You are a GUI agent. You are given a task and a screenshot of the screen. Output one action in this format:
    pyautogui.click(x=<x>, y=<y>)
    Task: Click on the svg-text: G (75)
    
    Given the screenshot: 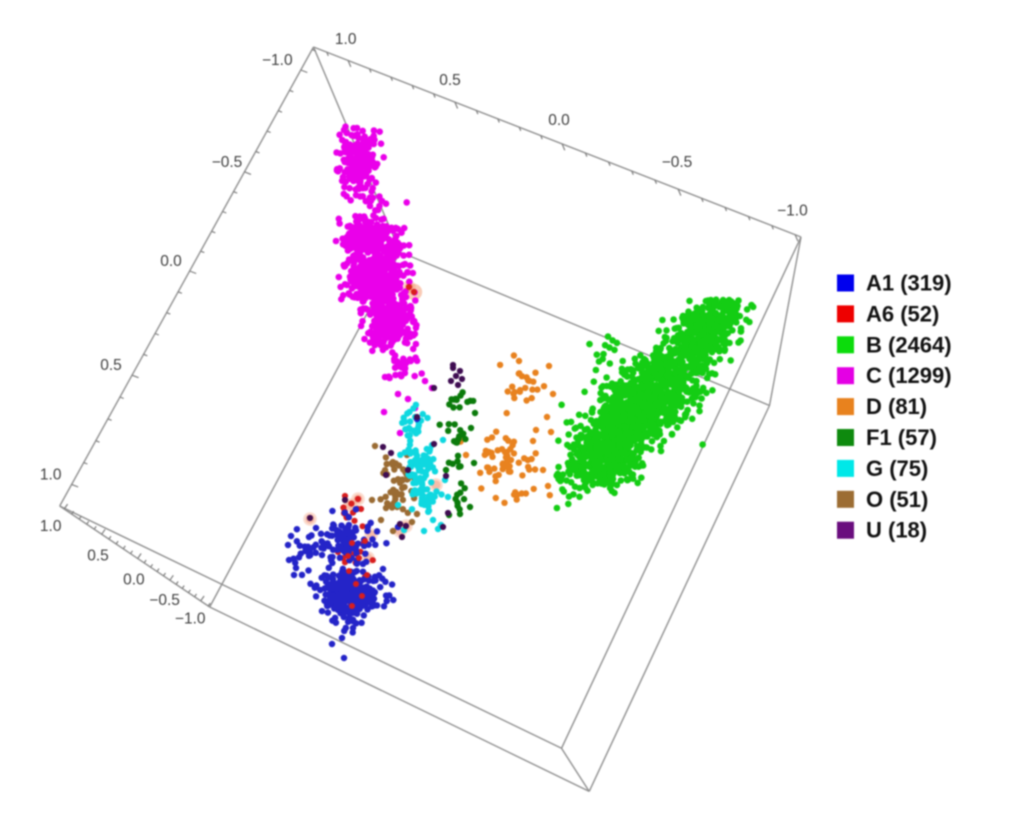 What is the action you would take?
    pyautogui.click(x=897, y=468)
    